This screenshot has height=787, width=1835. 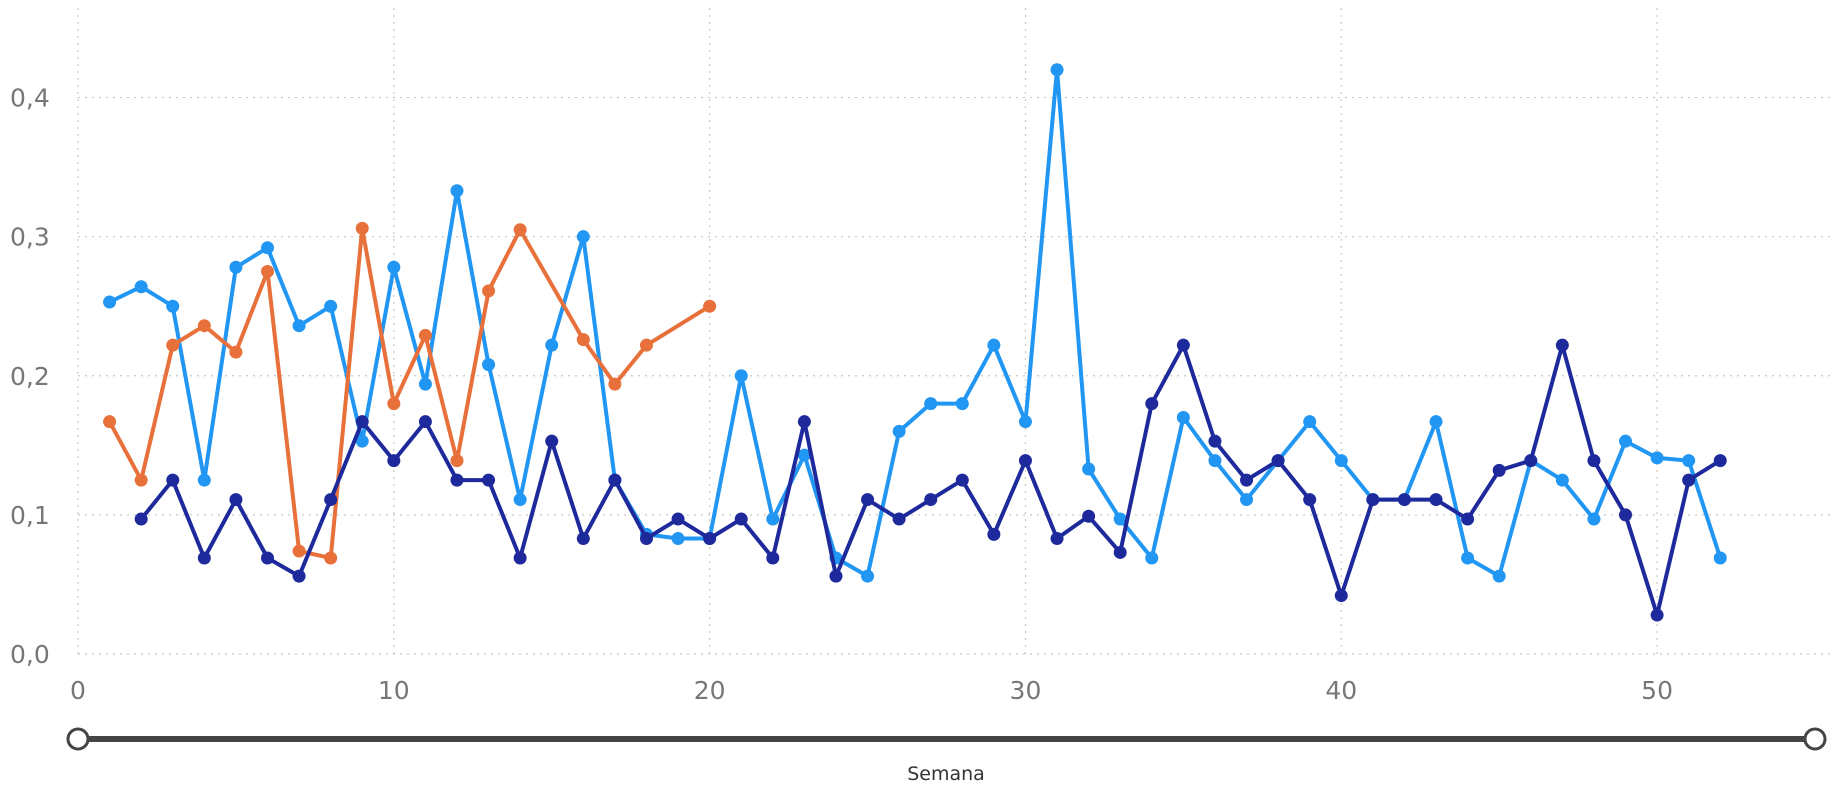 What do you see at coordinates (946, 739) in the screenshot?
I see `range-slider` at bounding box center [946, 739].